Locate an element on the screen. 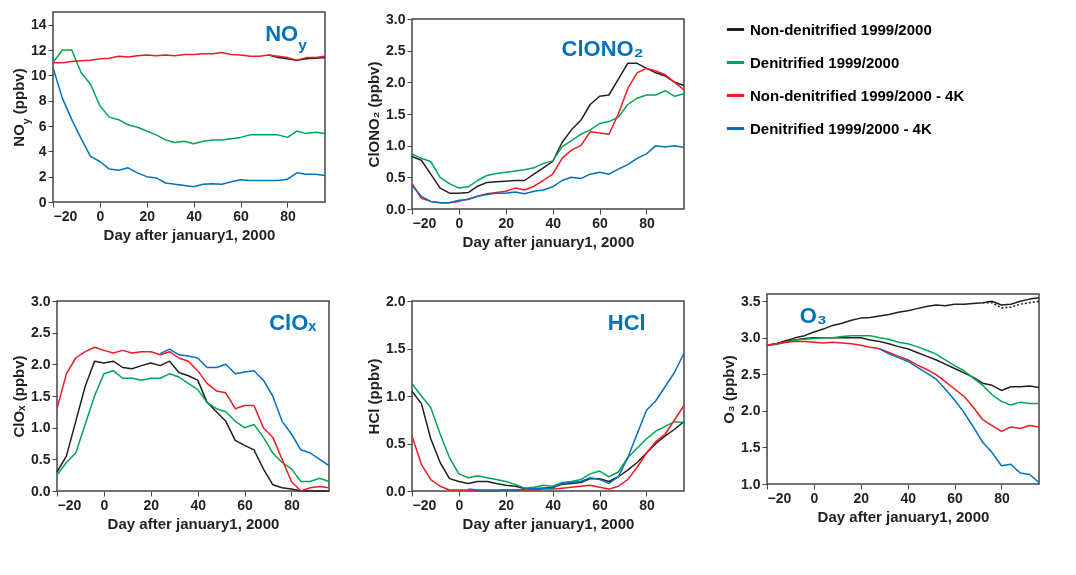  legend-label: Denitrified 1999/2000 is located at coordinates (825, 62).